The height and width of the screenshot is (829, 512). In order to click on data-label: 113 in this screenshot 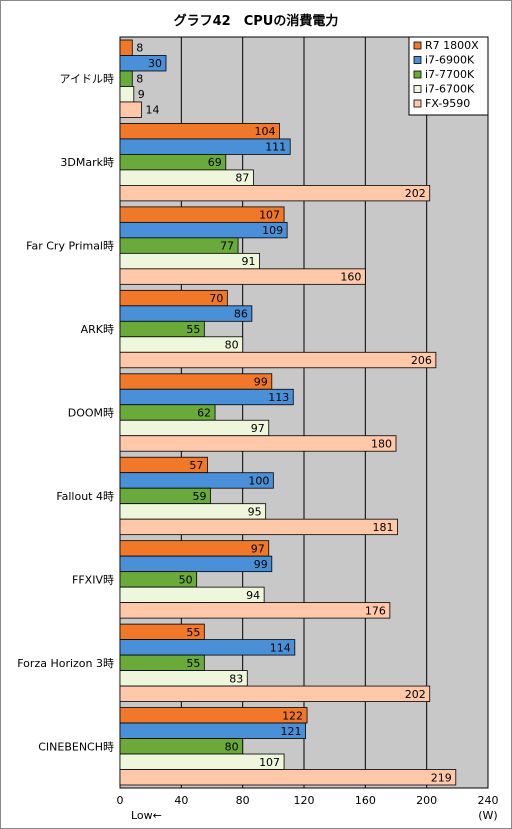, I will do `click(278, 397)`.